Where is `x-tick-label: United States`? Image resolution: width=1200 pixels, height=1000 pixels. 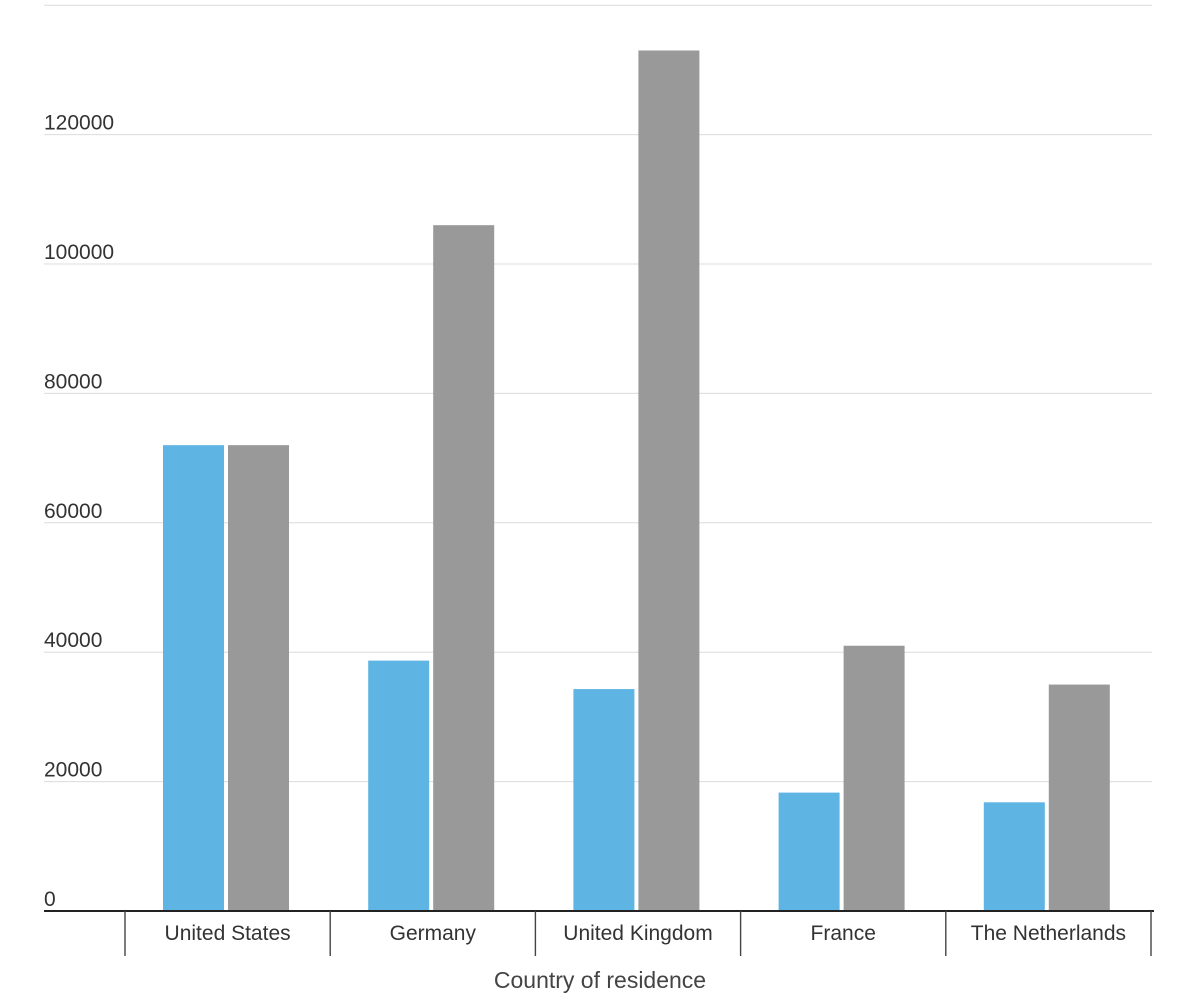
x-tick-label: United States is located at coordinates (228, 933).